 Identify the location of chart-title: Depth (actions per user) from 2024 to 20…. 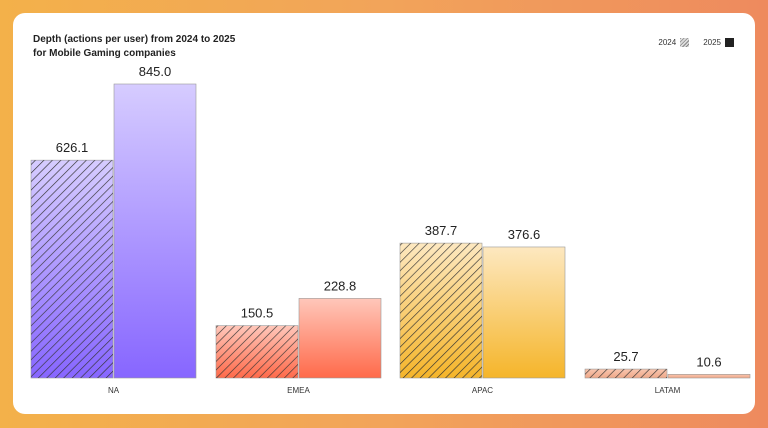
(183, 47).